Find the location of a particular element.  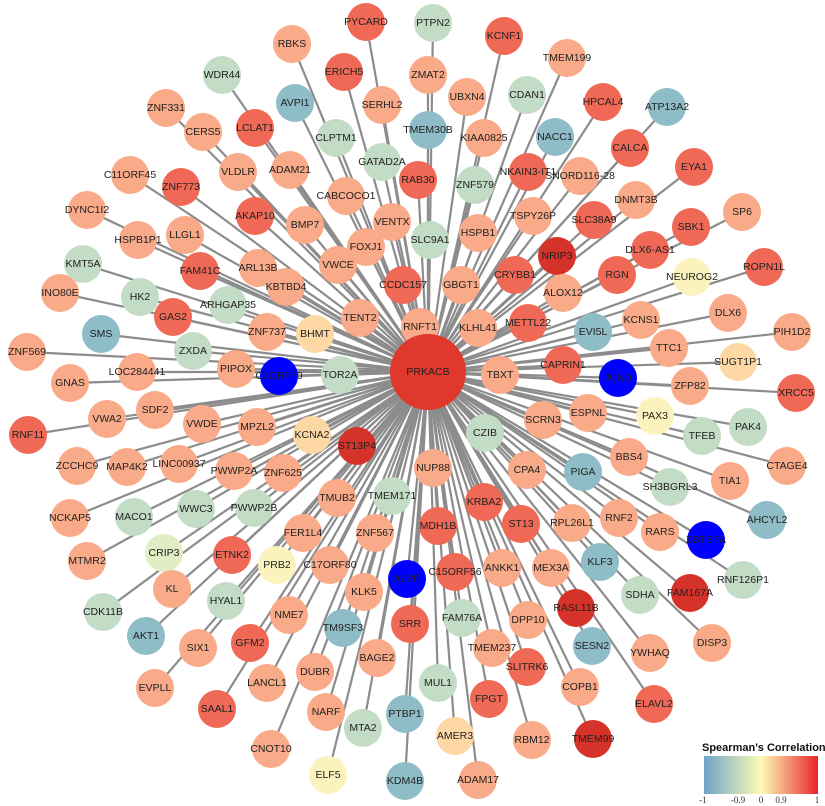

gene-node: SMS is located at coordinates (101, 334).